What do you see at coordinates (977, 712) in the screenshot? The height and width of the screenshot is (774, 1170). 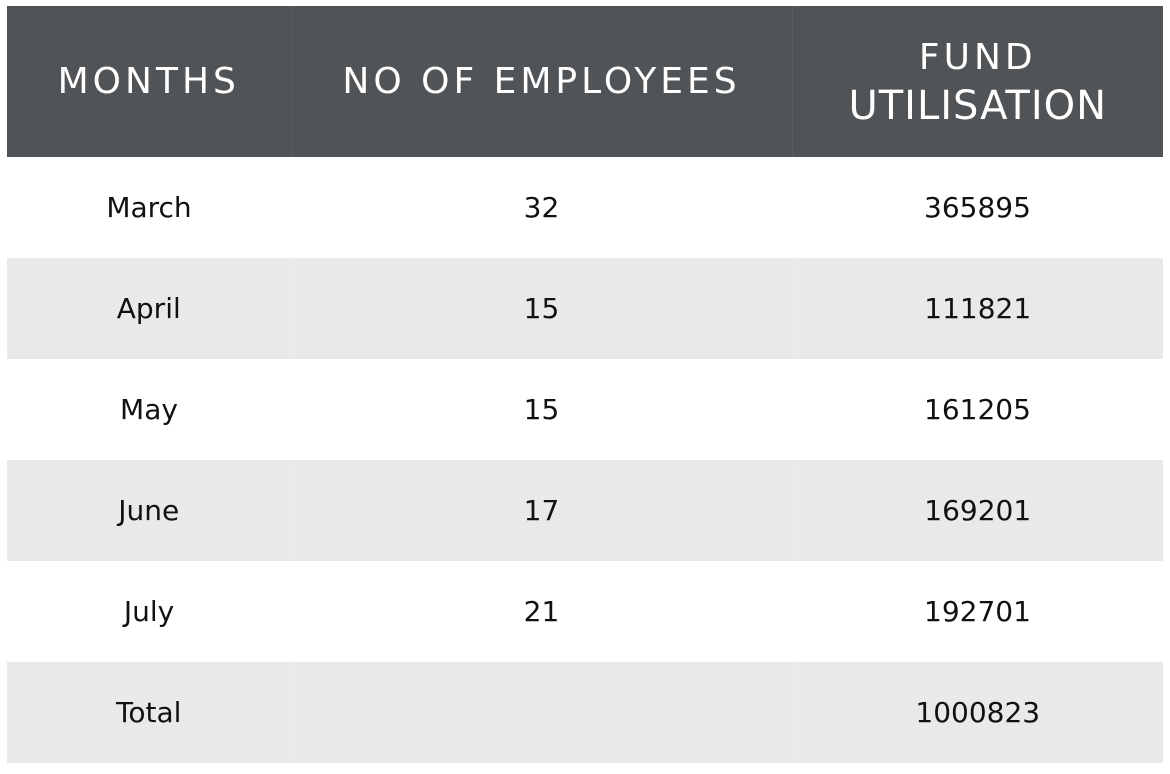 I see `cell-fund: 1000823` at bounding box center [977, 712].